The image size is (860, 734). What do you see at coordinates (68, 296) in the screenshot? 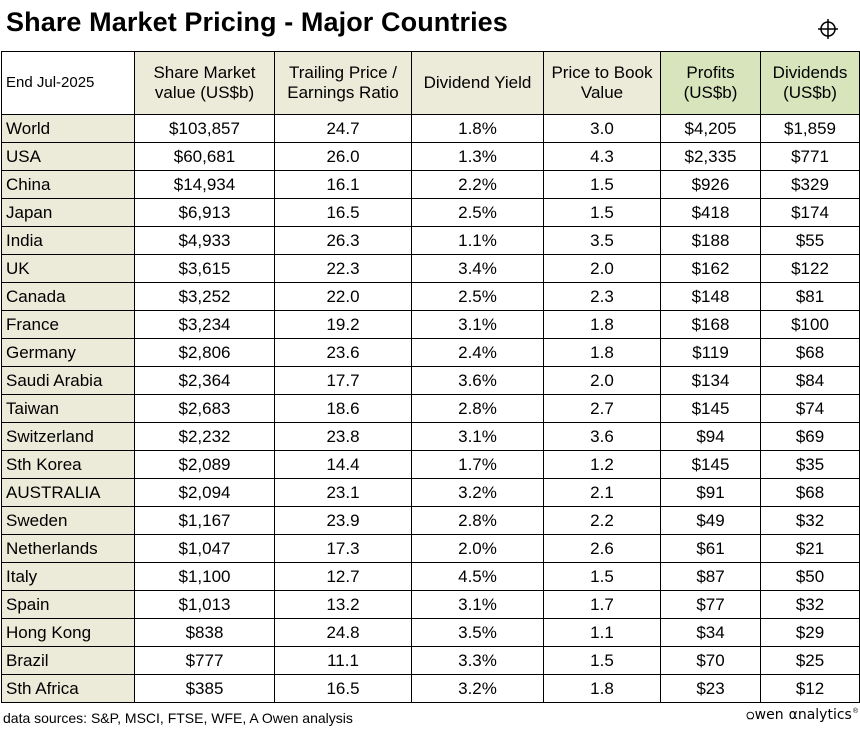
I see `country-name: Canada` at bounding box center [68, 296].